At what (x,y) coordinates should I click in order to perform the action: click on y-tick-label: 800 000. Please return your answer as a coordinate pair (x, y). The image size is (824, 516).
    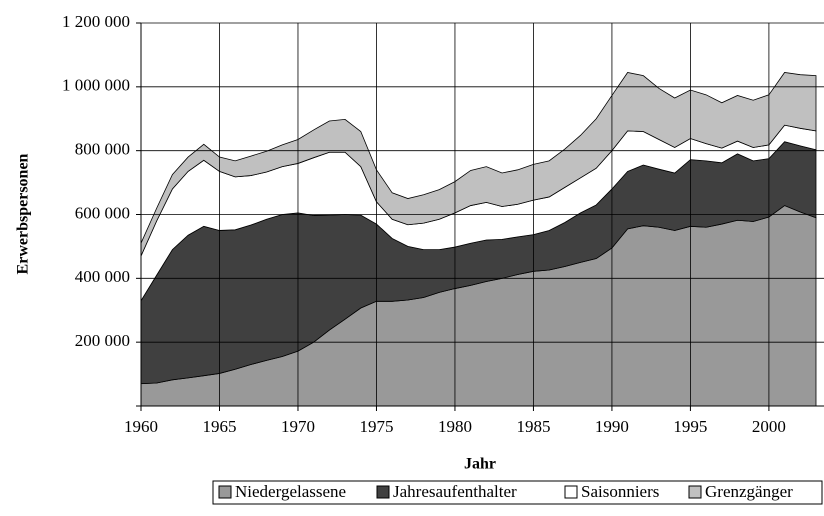
    Looking at the image, I should click on (102, 149).